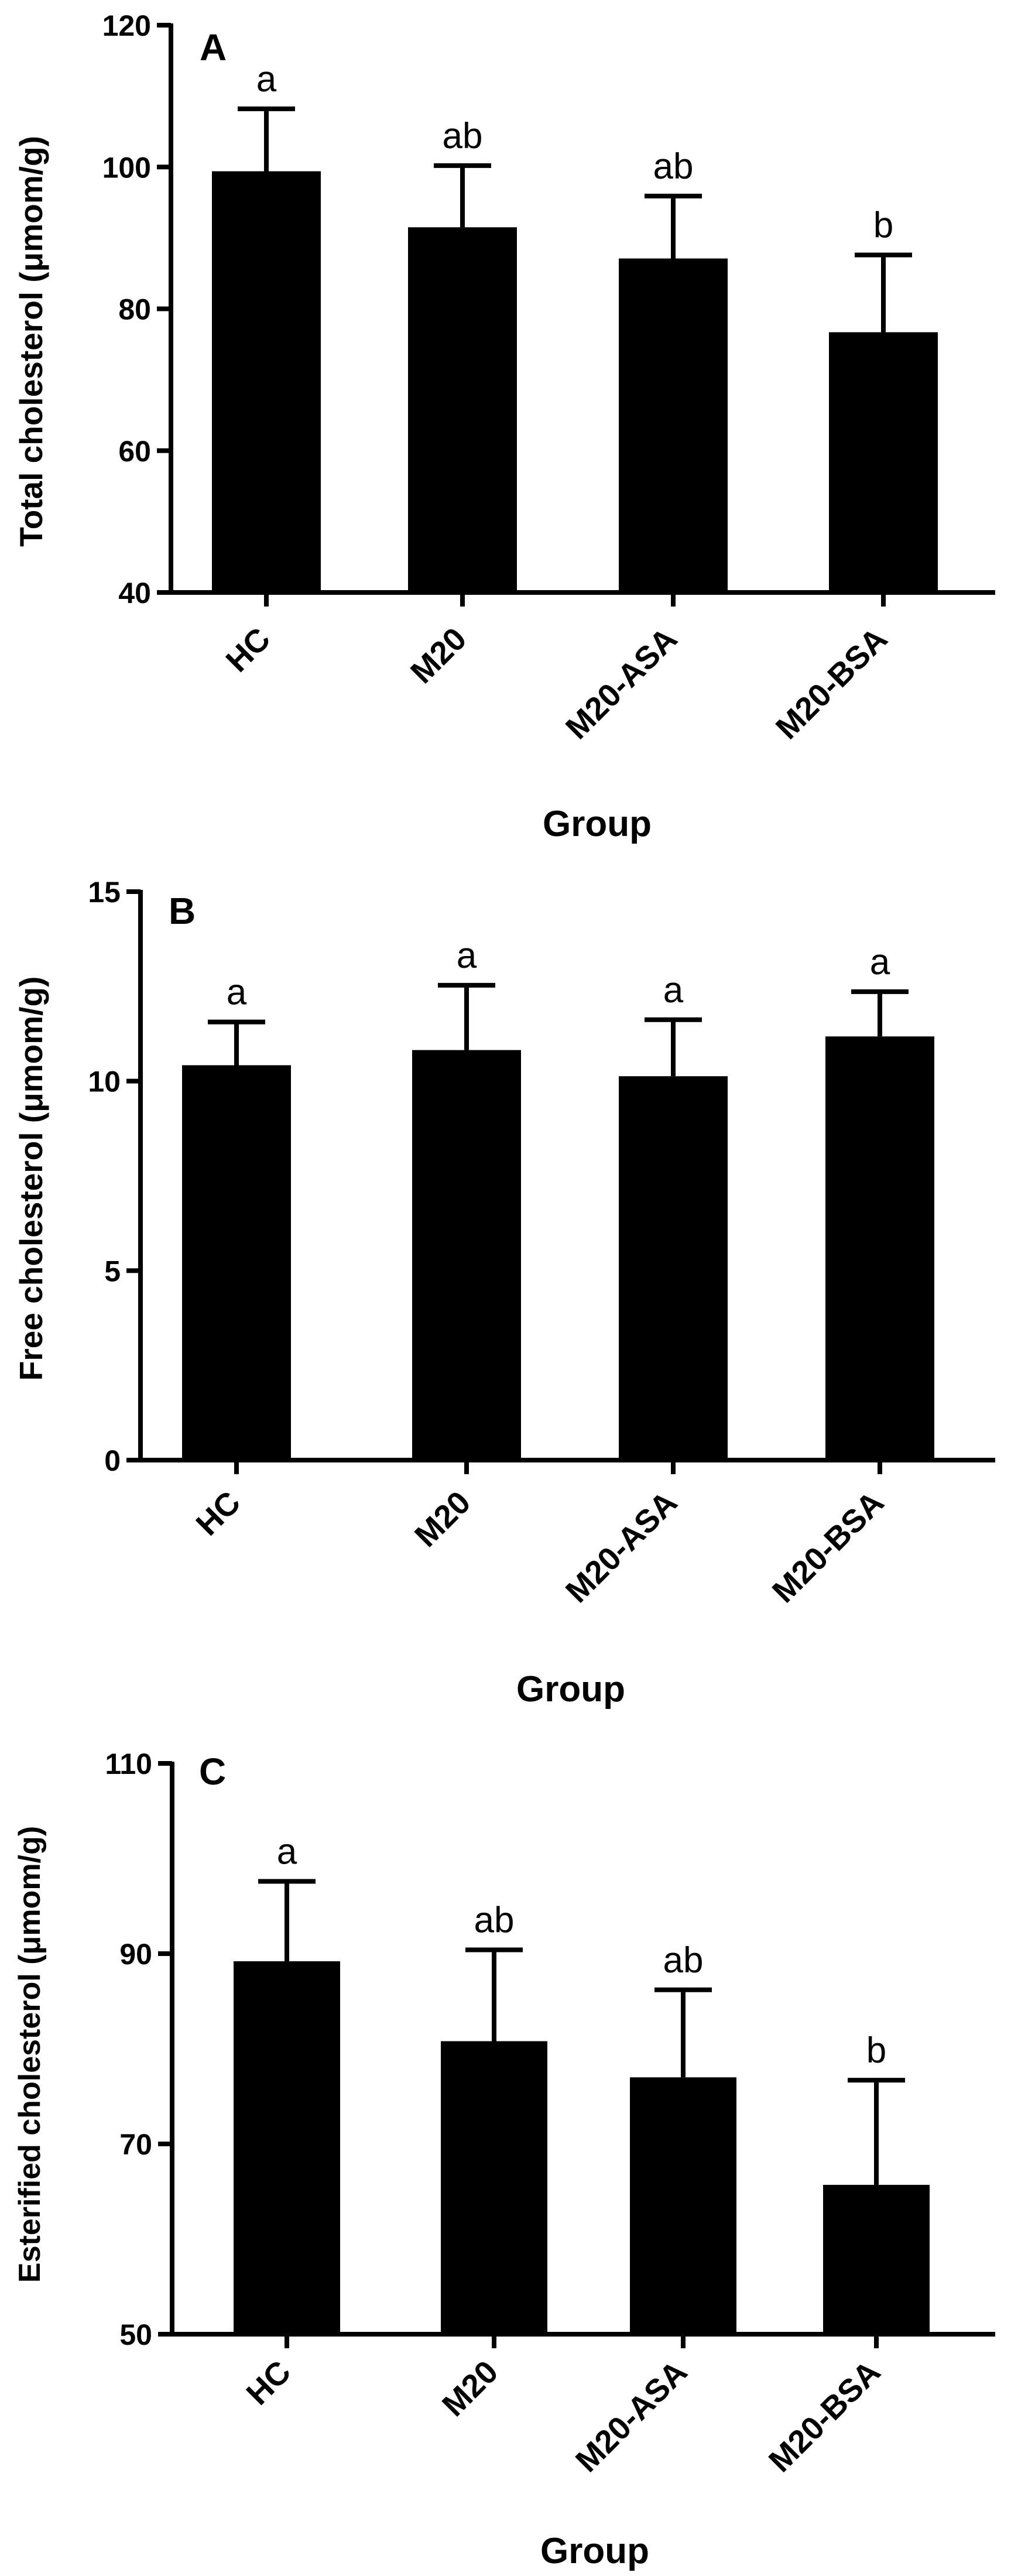  What do you see at coordinates (214, 47) in the screenshot?
I see `panel-letter-a: A` at bounding box center [214, 47].